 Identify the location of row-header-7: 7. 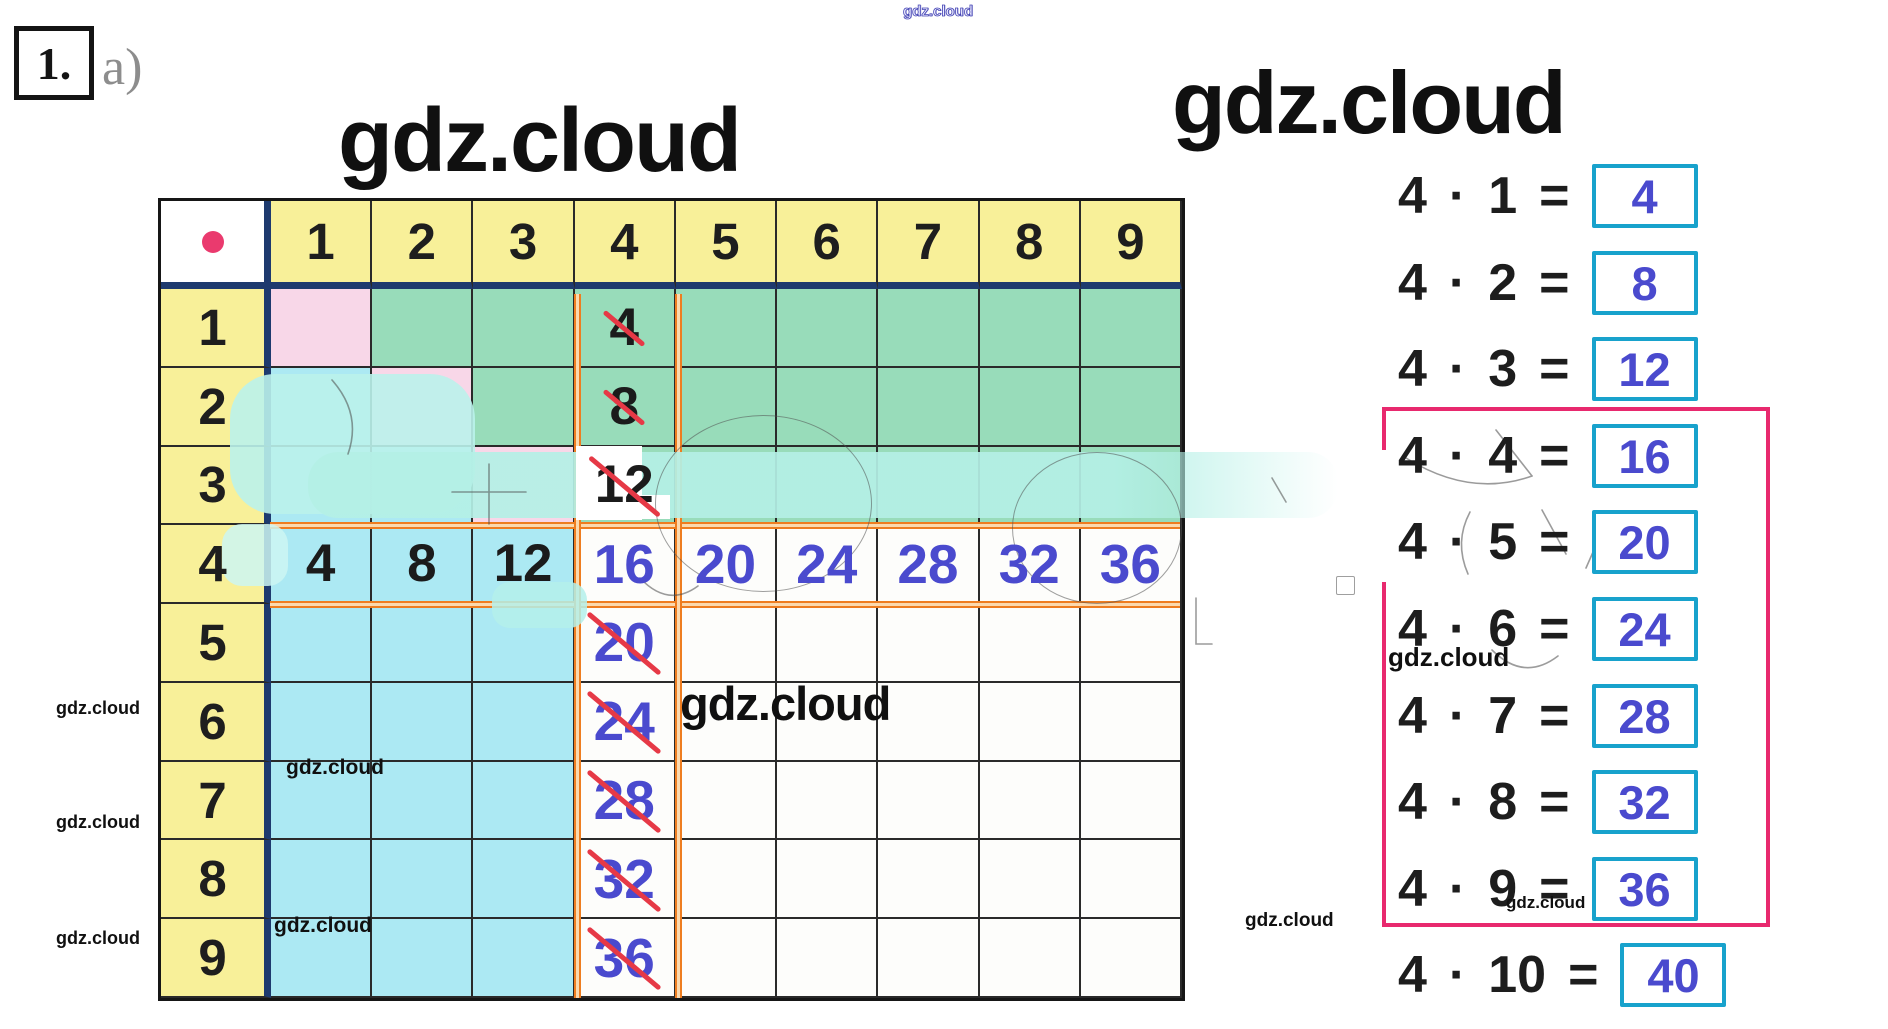
(216, 801).